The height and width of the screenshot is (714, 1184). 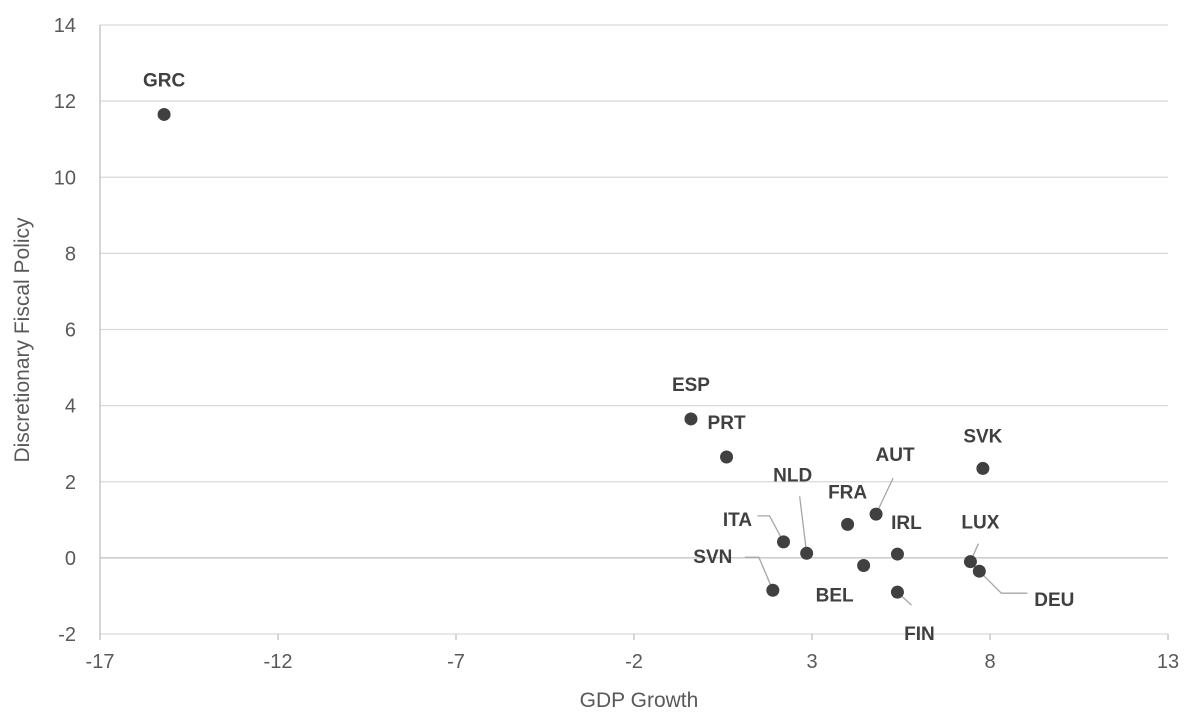 What do you see at coordinates (1003, 582) in the screenshot?
I see `leader-line-deu` at bounding box center [1003, 582].